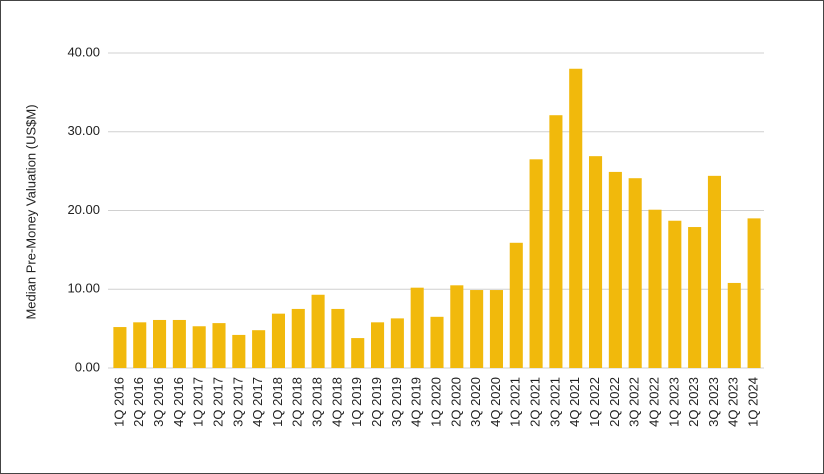  Describe the element at coordinates (257, 402) in the screenshot. I see `x-tick-label: 4Q 2017` at that location.